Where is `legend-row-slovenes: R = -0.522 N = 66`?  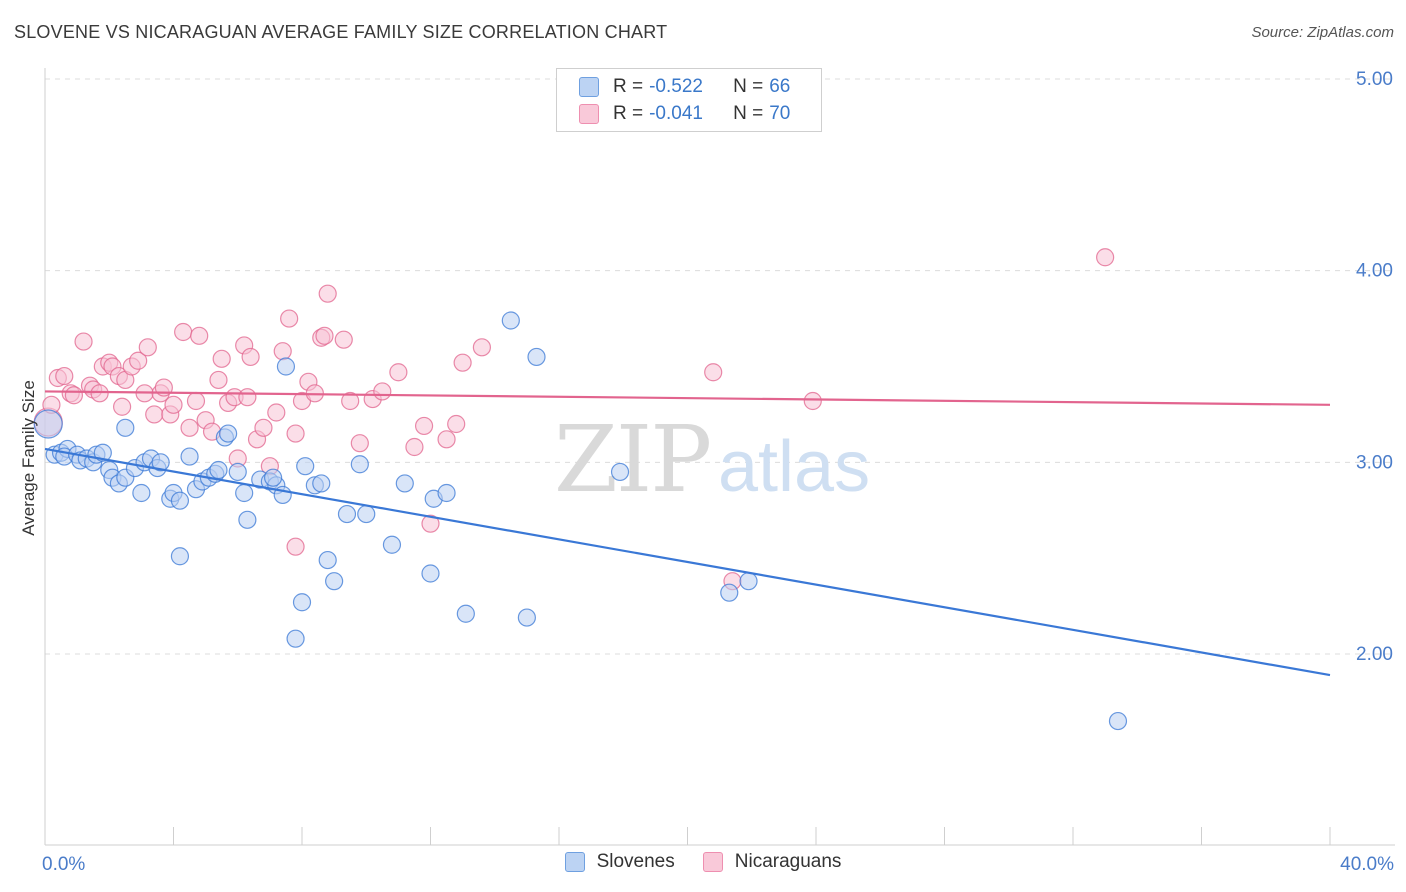
legend-row-slovenes: R = -0.522 N = 66 is located at coordinates (684, 87).